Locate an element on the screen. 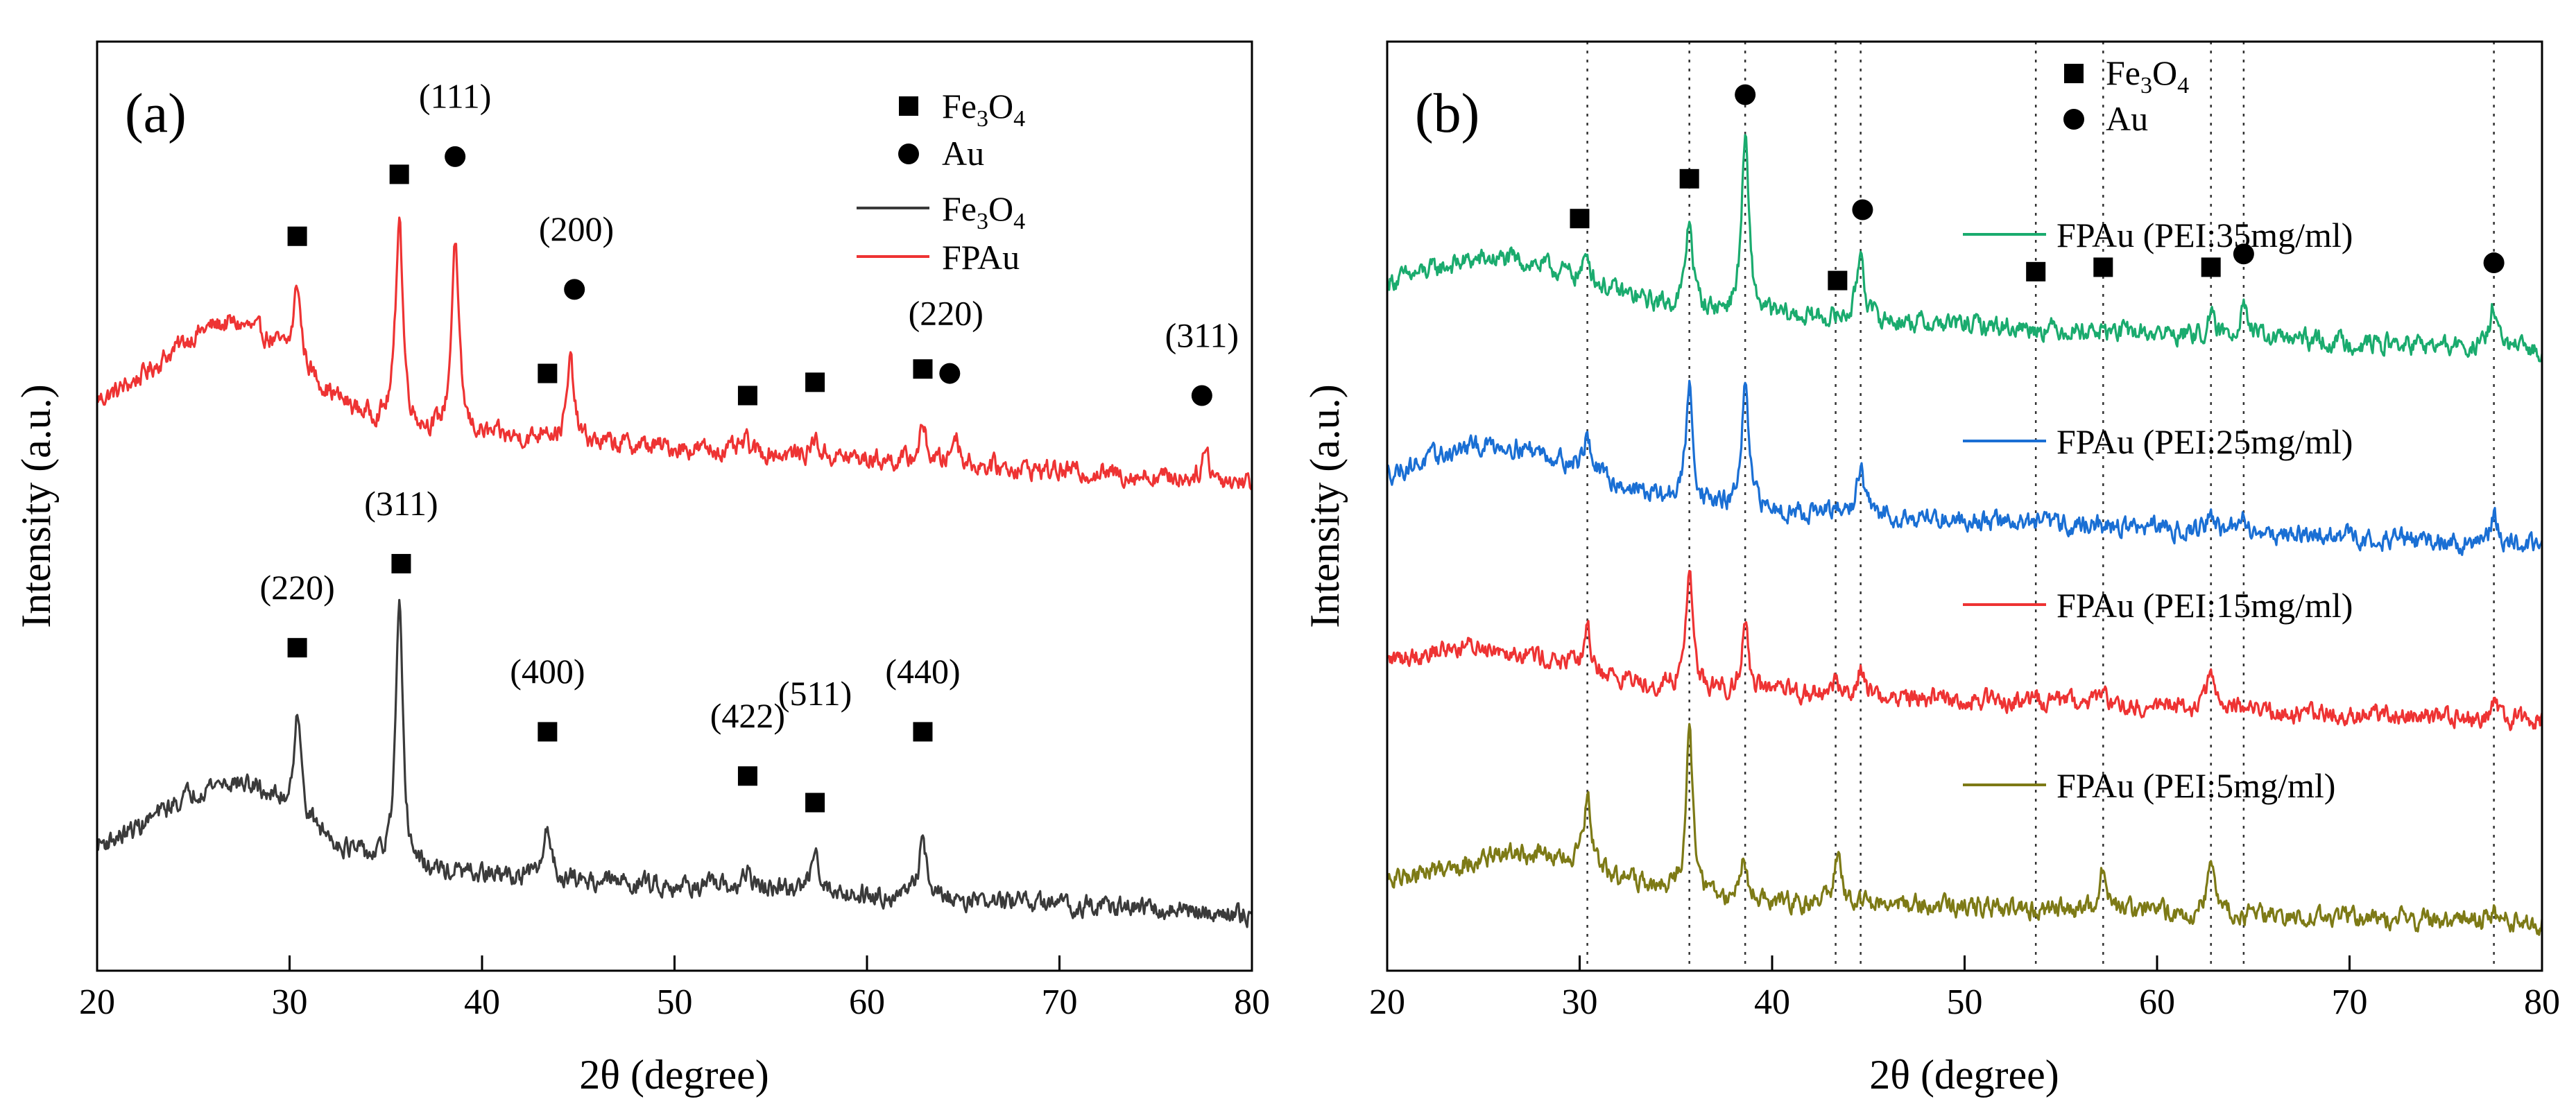  miller-index-label: (440) is located at coordinates (922, 671).